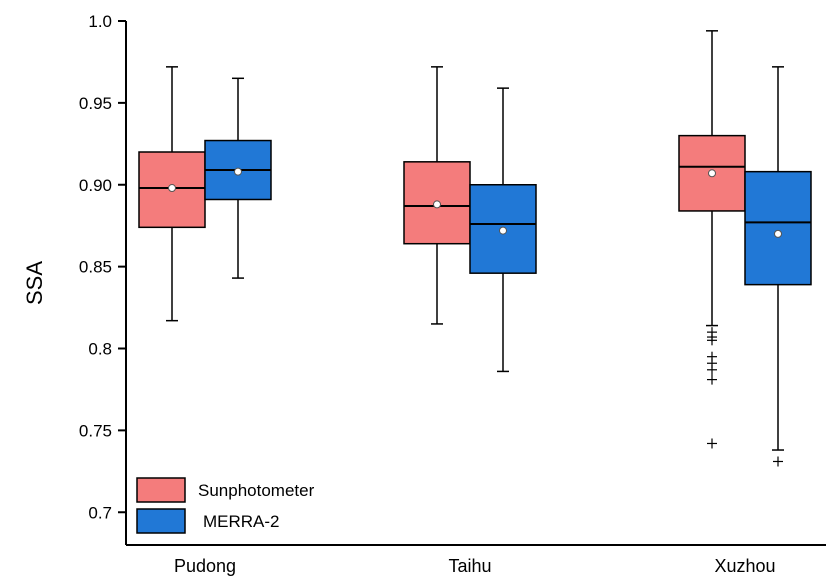  What do you see at coordinates (100, 21) in the screenshot?
I see `y-tick-label: 1.0` at bounding box center [100, 21].